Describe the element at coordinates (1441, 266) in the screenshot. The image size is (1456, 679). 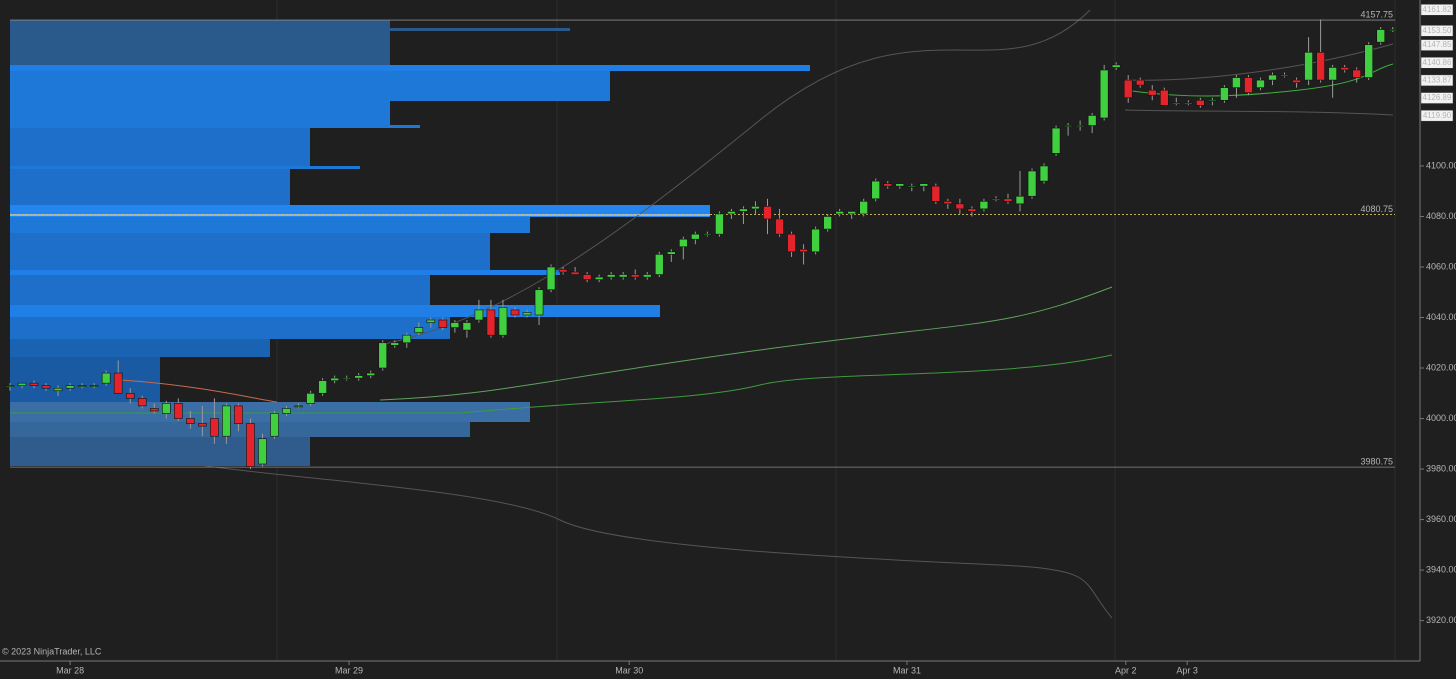
I see `y-tick-label: 4060.00` at that location.